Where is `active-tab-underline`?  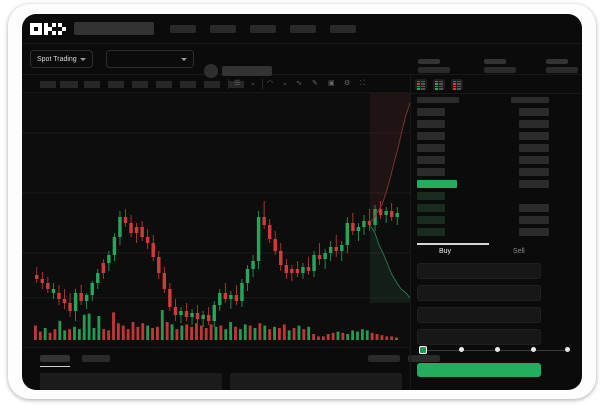 active-tab-underline is located at coordinates (453, 244).